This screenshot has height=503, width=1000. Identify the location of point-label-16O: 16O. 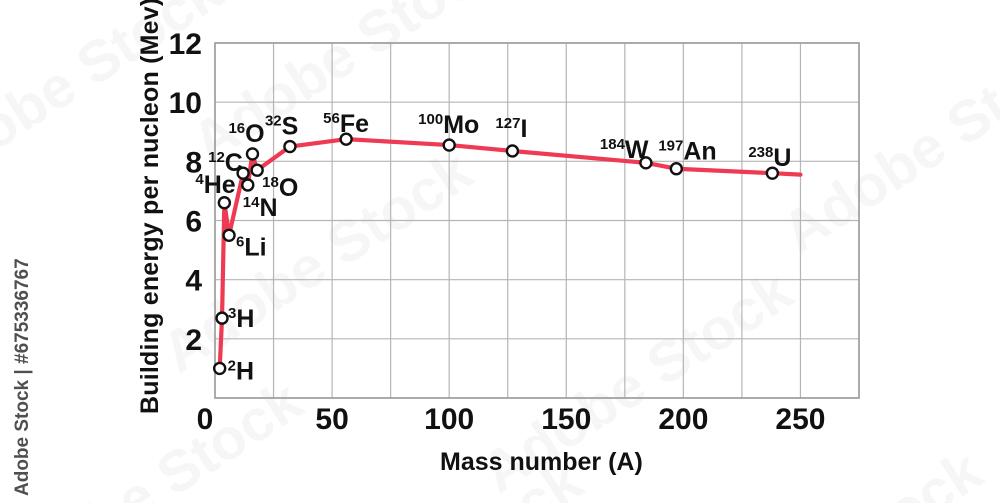
(246, 134).